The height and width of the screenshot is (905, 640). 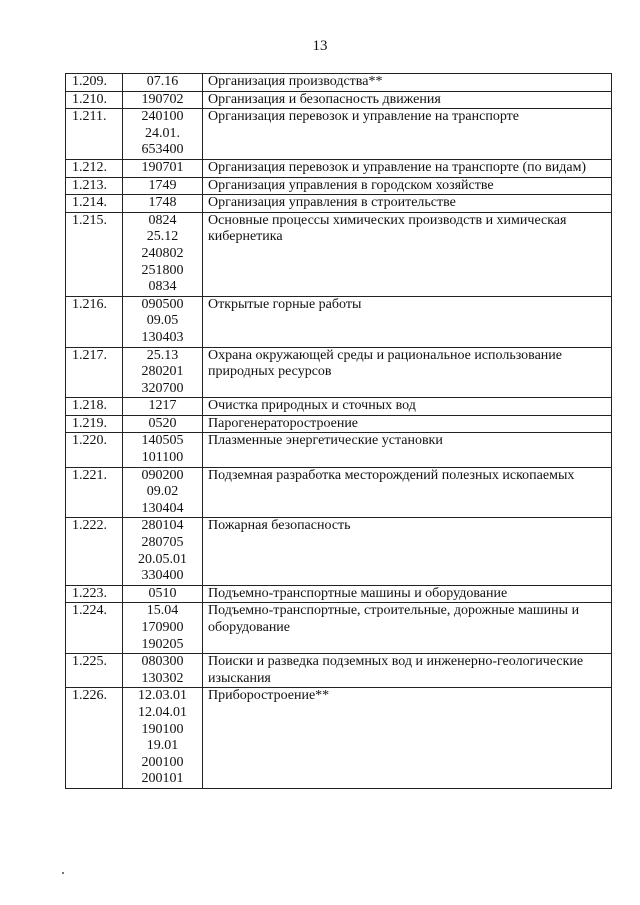 What do you see at coordinates (162, 458) in the screenshot?
I see `code: 101100` at bounding box center [162, 458].